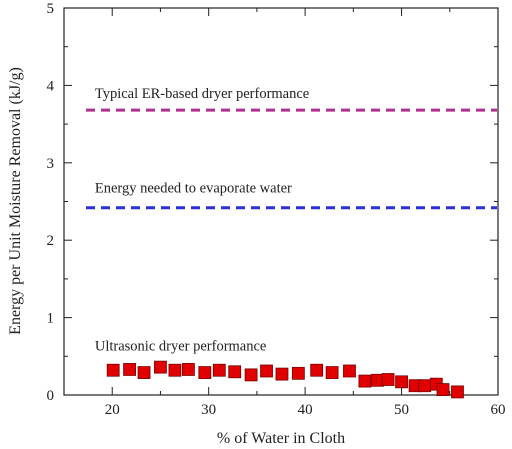  I want to click on x-tick-label: 50, so click(401, 410).